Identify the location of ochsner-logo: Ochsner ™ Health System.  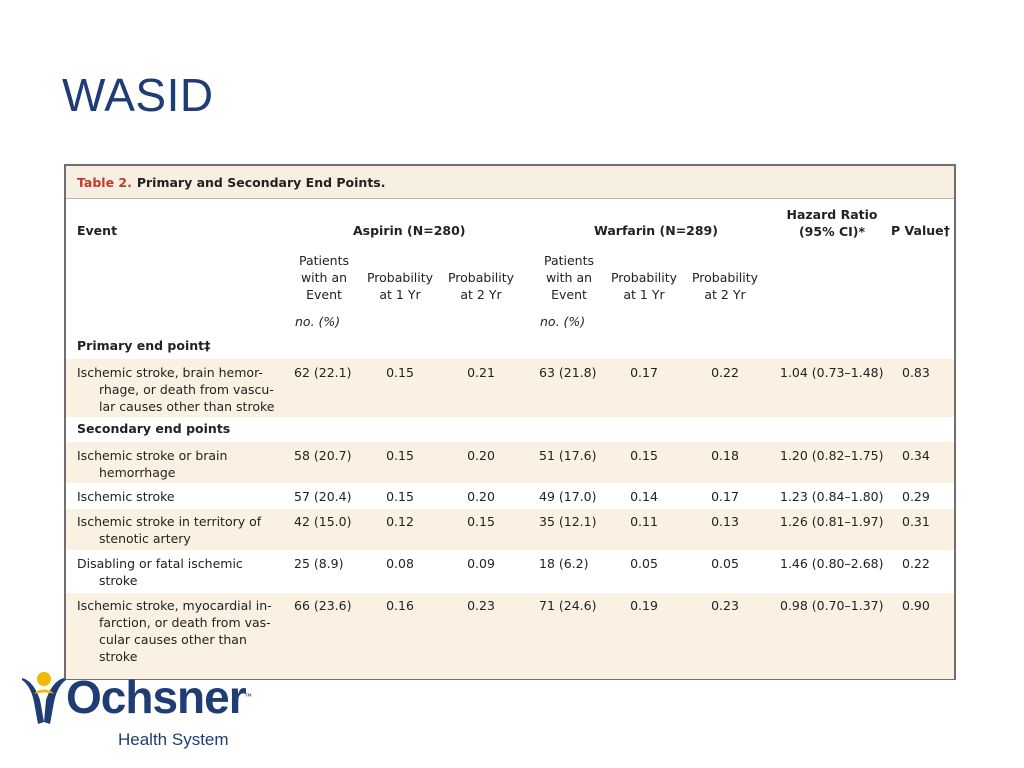
(140, 712).